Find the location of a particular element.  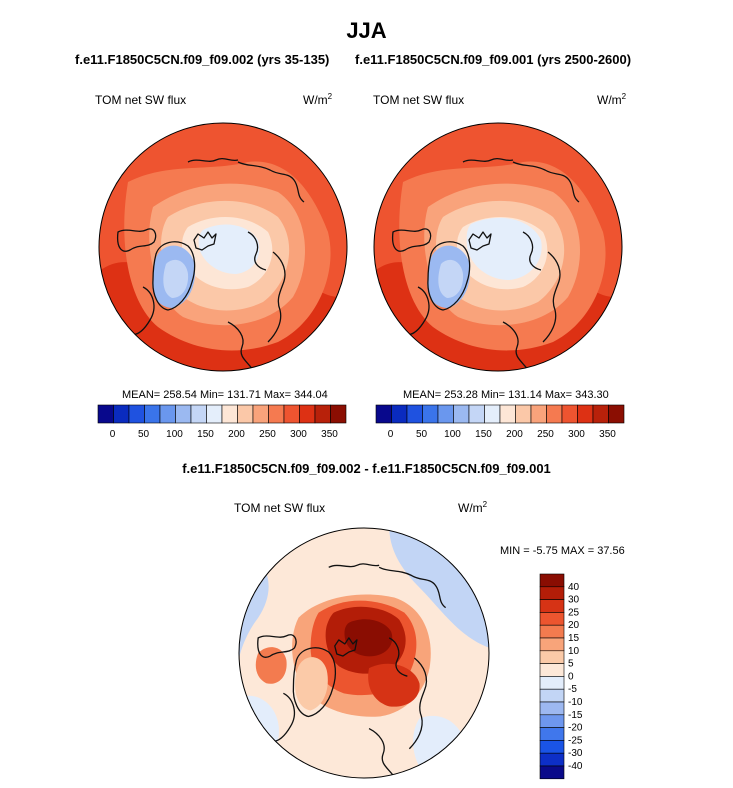

coast-alaska-north is located at coordinates (213, 160).